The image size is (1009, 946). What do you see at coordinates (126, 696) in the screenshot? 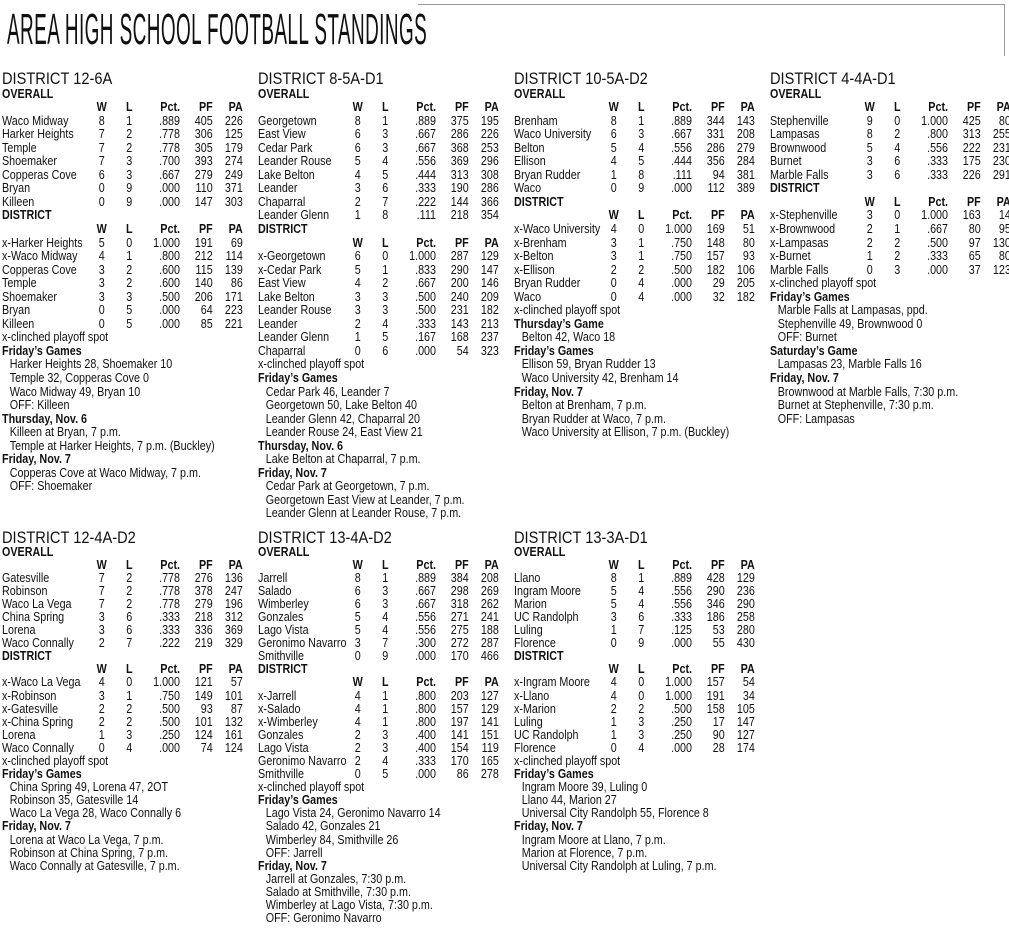
I see `team-row: x-Robinson 3 1 .750 149 101` at bounding box center [126, 696].